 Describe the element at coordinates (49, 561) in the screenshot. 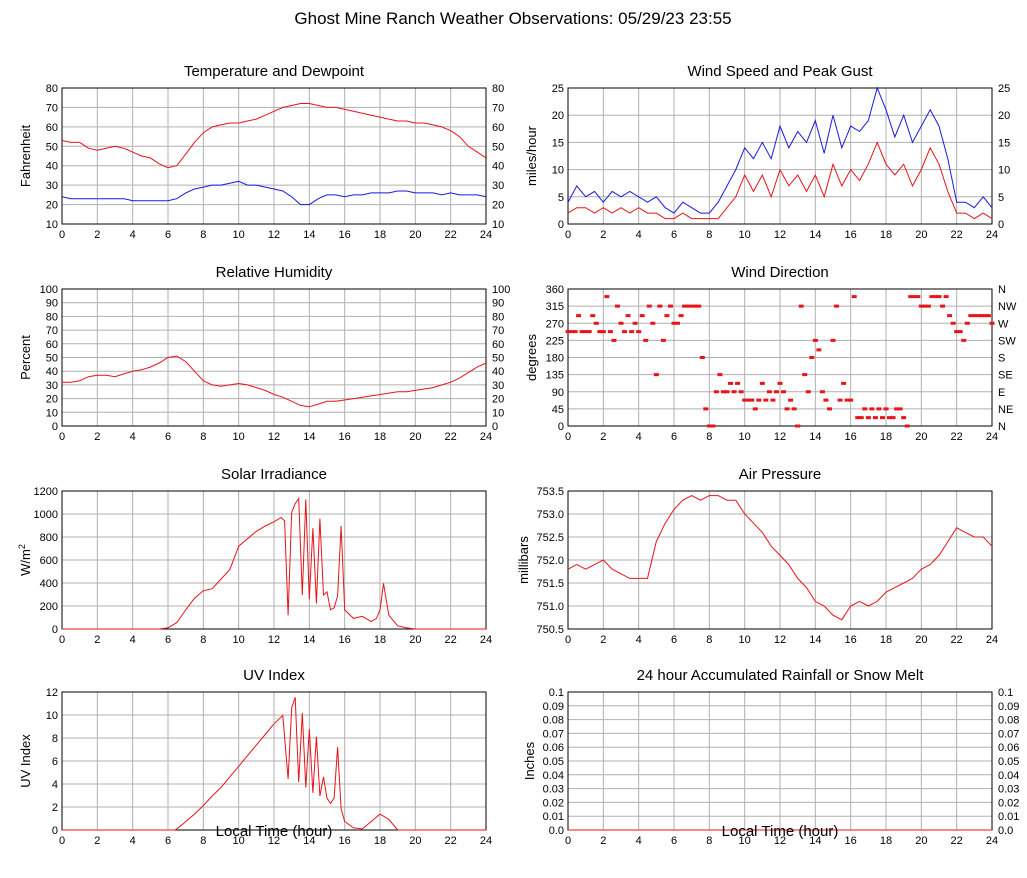

I see `y-tick-label: 600` at that location.